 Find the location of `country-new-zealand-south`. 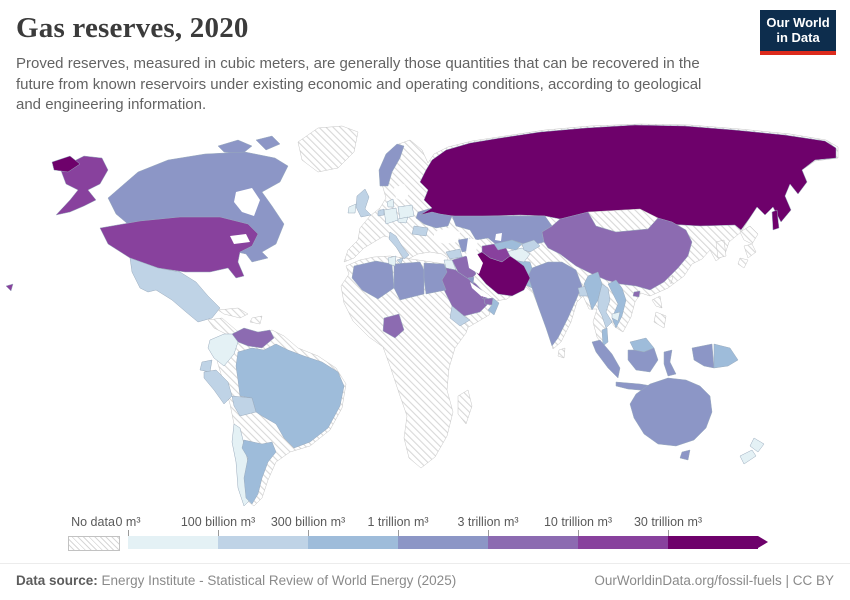

country-new-zealand-south is located at coordinates (748, 457).